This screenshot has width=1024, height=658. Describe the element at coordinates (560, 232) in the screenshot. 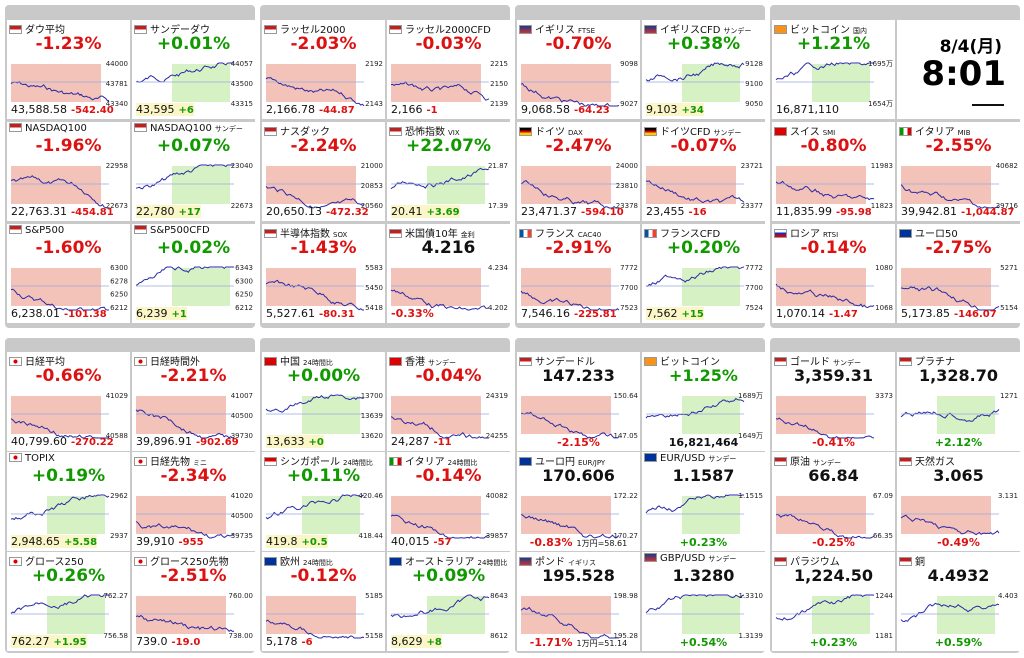

I see `tile-header: フランス CAC40` at that location.